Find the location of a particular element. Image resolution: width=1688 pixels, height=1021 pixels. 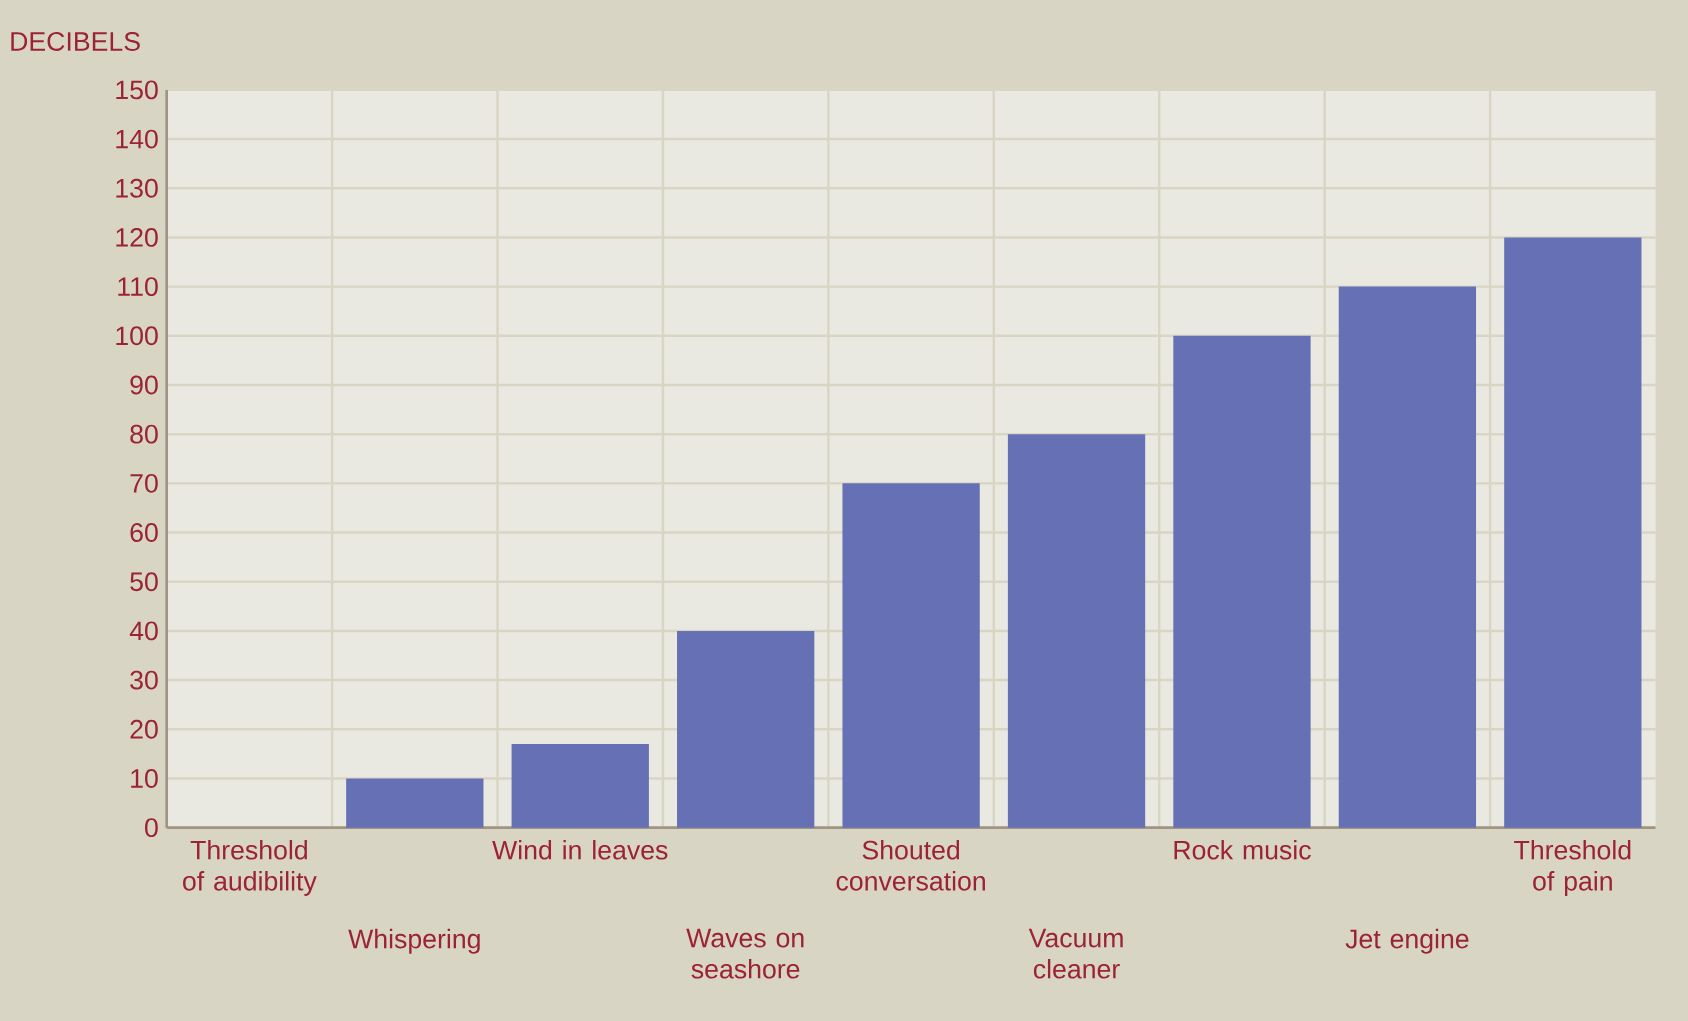

x-tick-label: Vacuum cleaner is located at coordinates (1075, 953).